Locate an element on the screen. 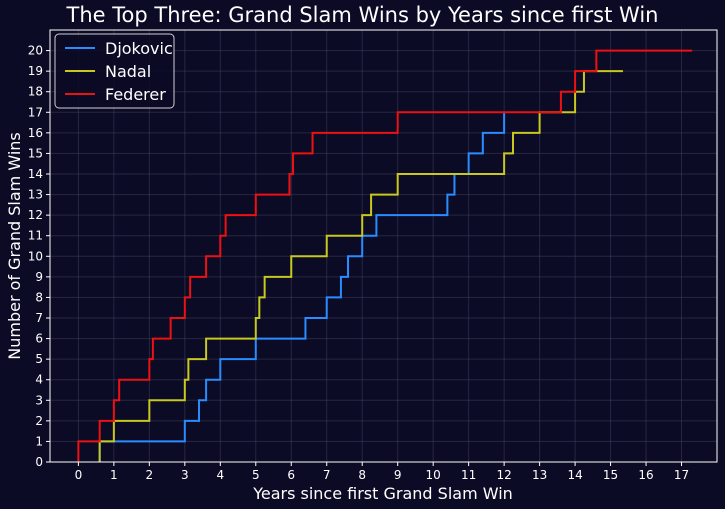 Image resolution: width=725 pixels, height=509 pixels. x-tick-label: 6 is located at coordinates (291, 475).